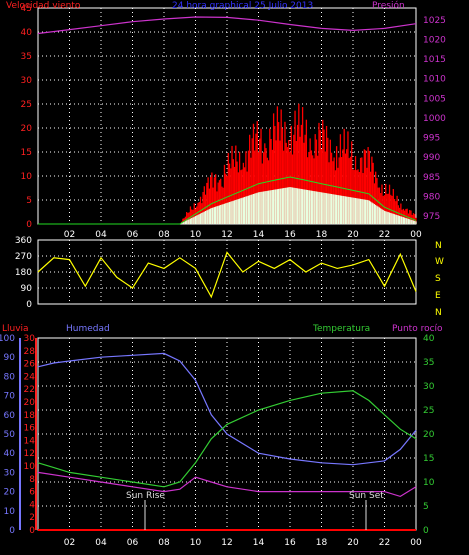  What do you see at coordinates (429, 339) in the screenshot?
I see `temp-y-tick: 40` at bounding box center [429, 339].